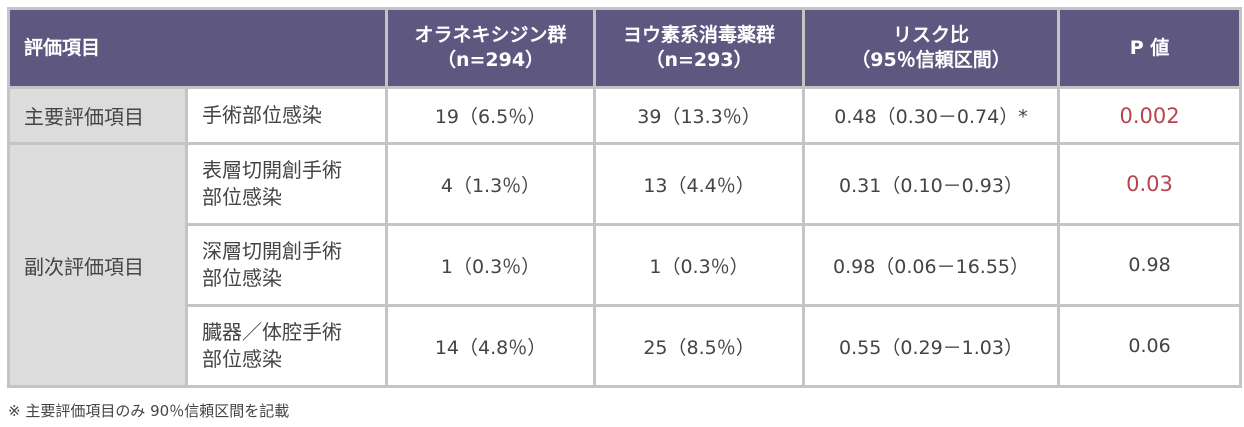 Image resolution: width=1244 pixels, height=427 pixels. Describe the element at coordinates (699, 265) in the screenshot. I see `cell-iodine: 1（0.3％）` at that location.